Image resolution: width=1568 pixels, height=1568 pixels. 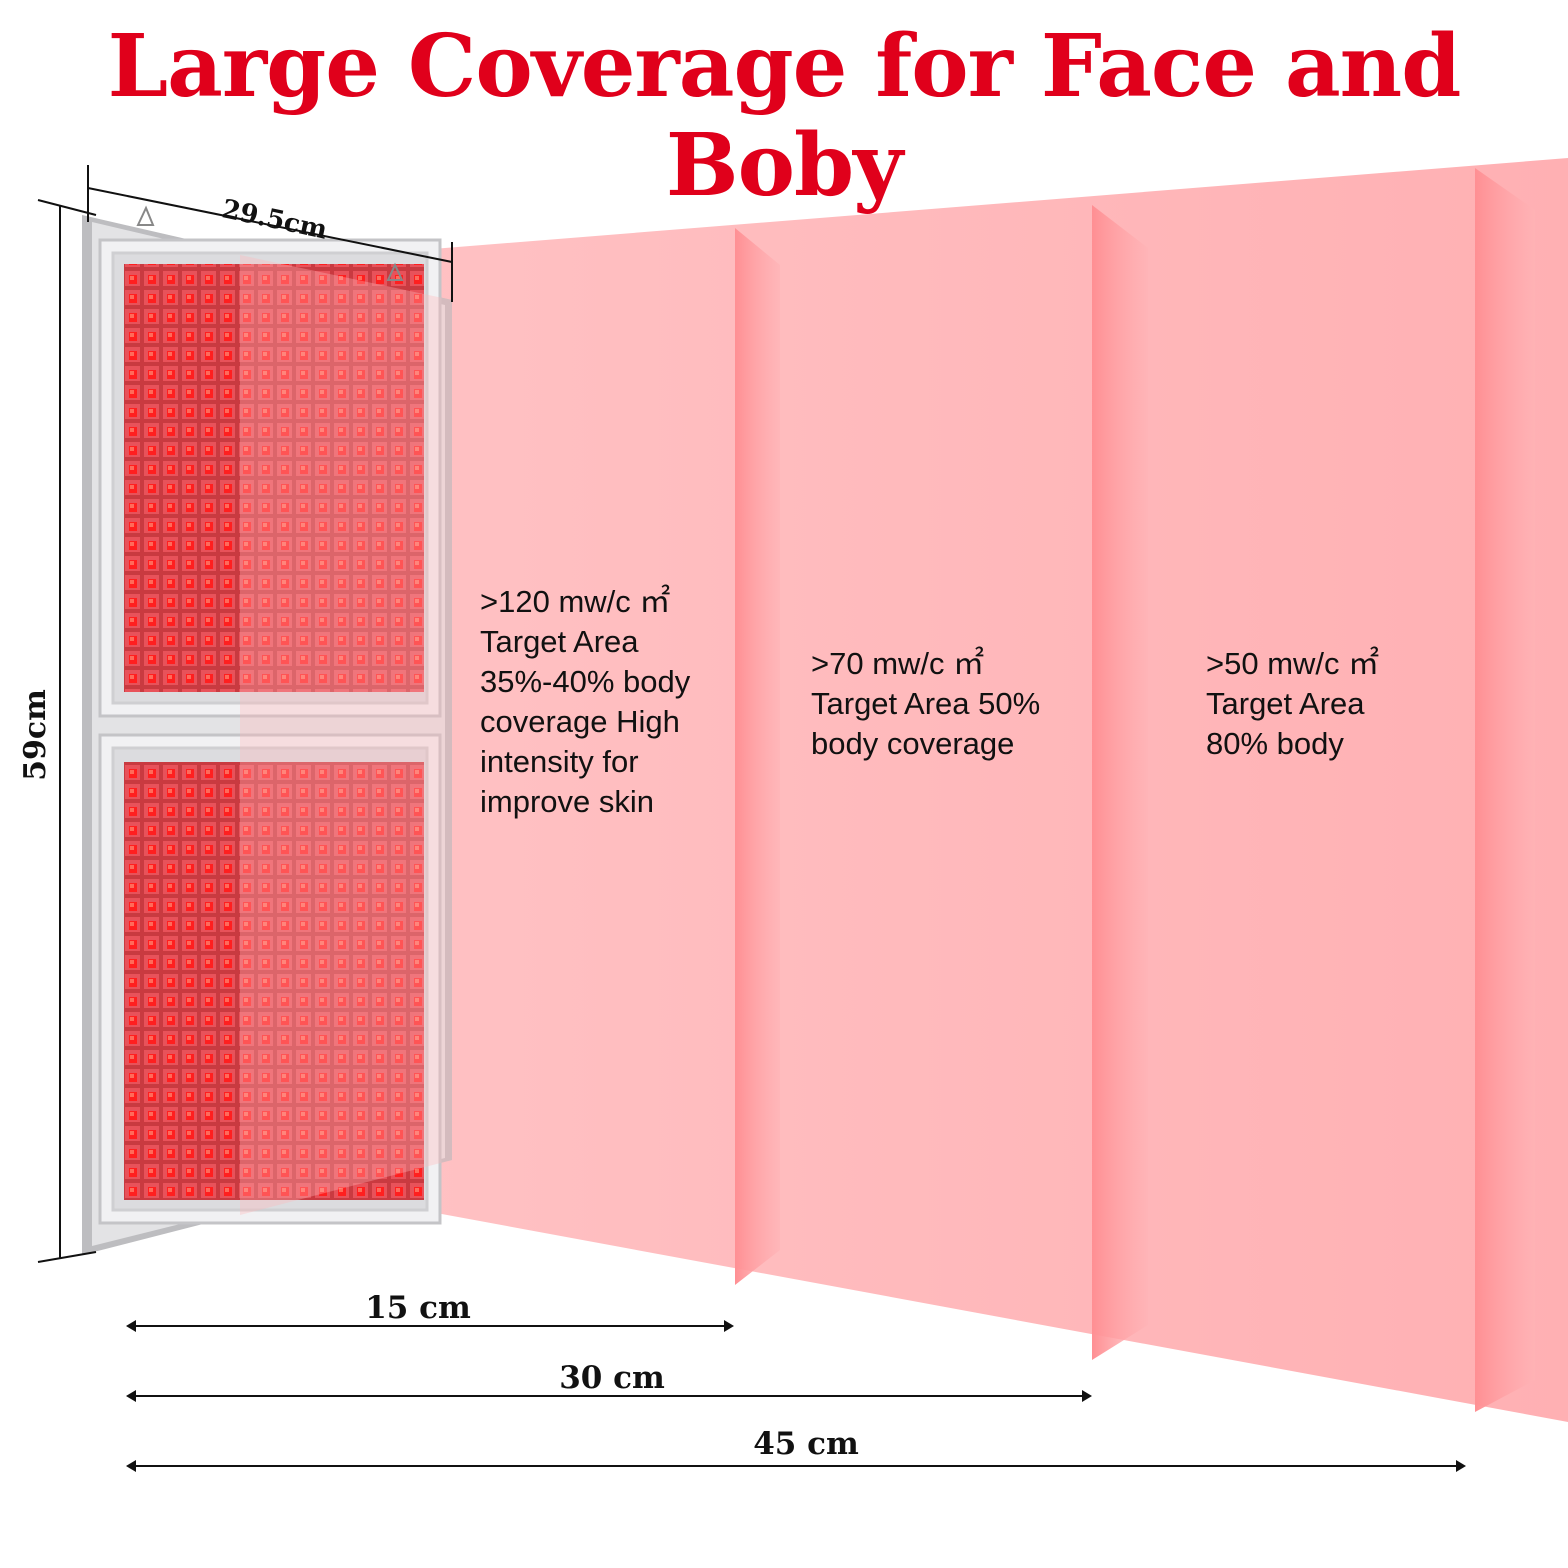 What do you see at coordinates (585, 681) in the screenshot?
I see `zone-1-text-line: 35%-40% body` at bounding box center [585, 681].